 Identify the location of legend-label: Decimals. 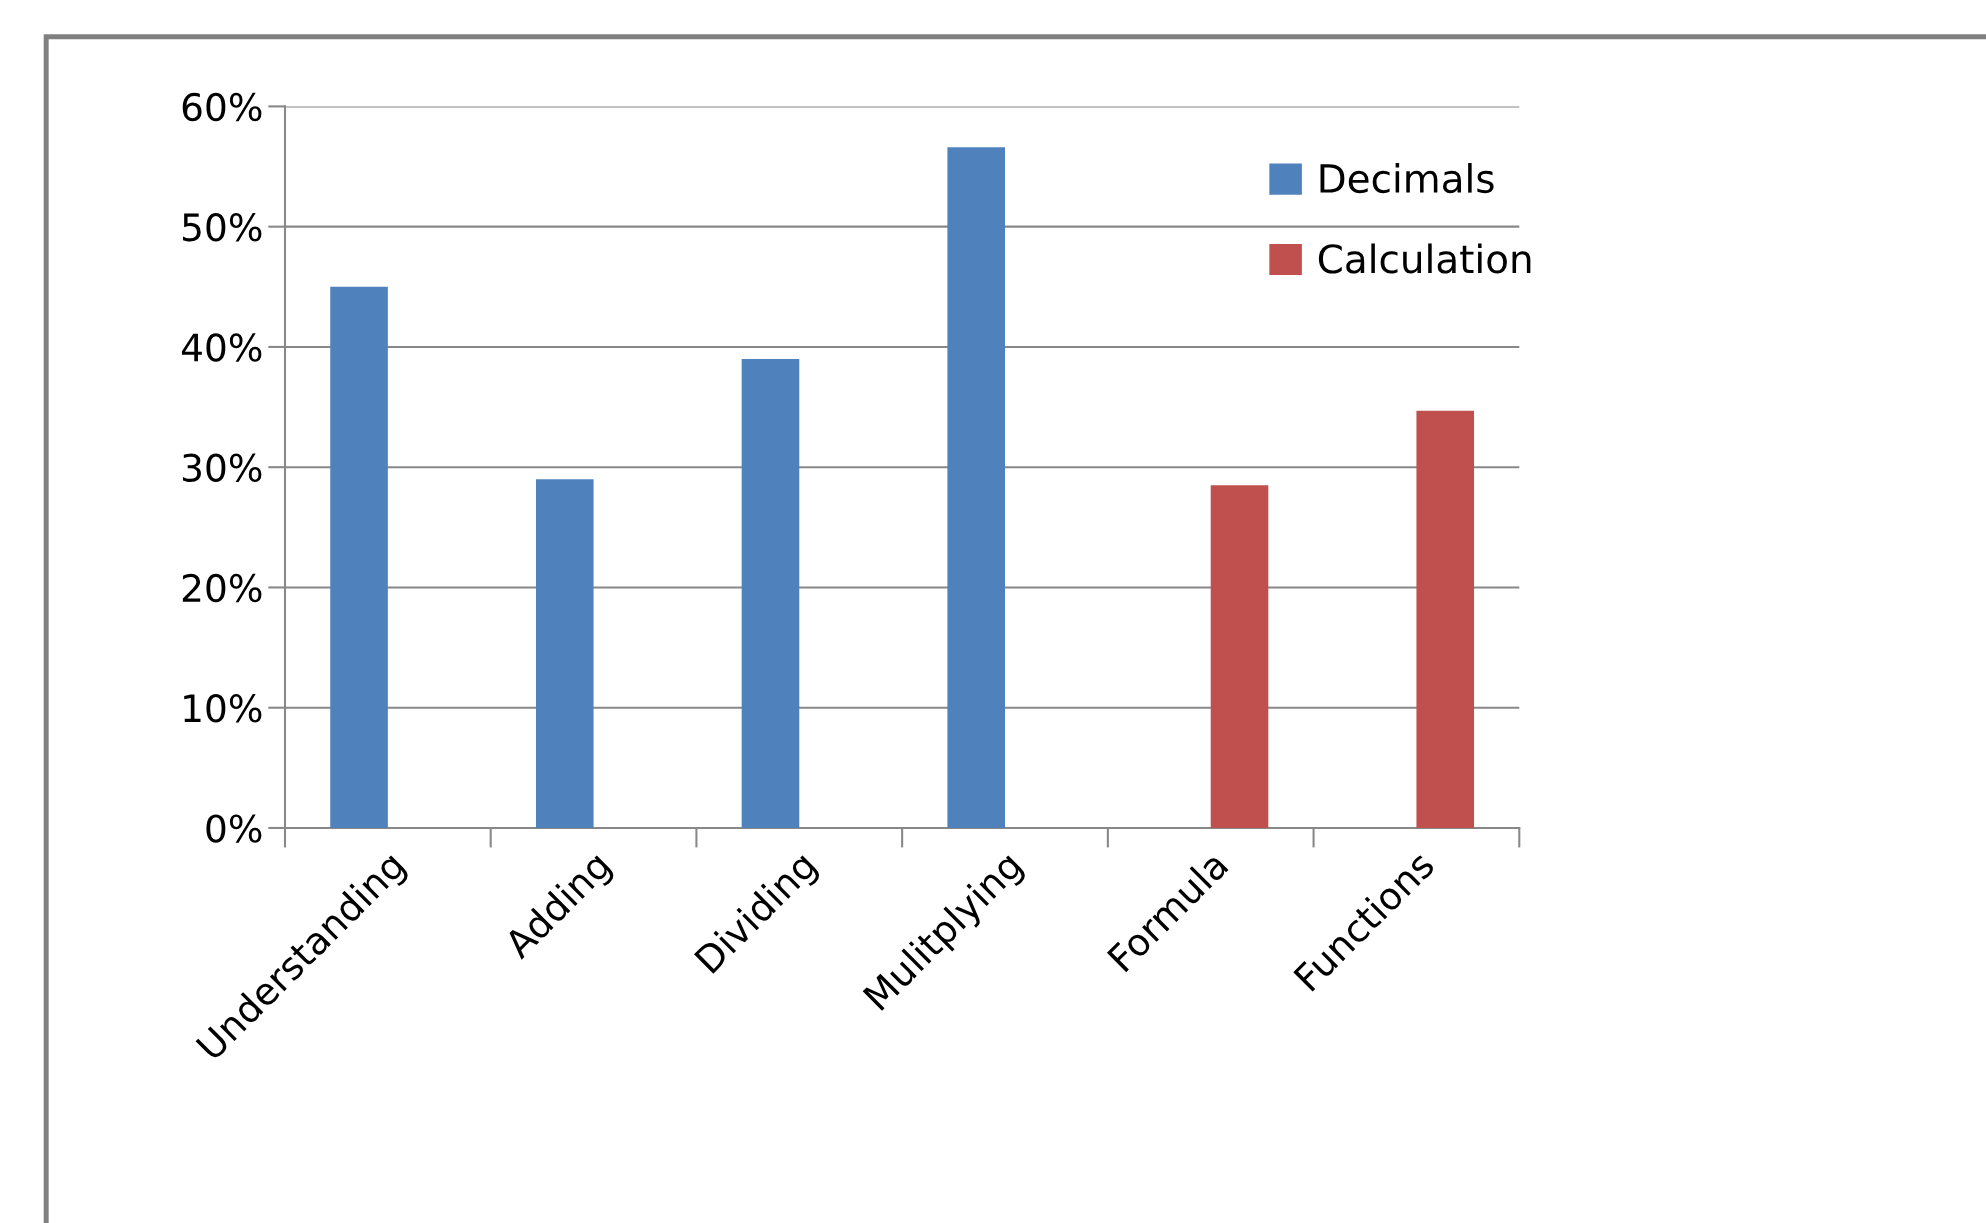
(1407, 178).